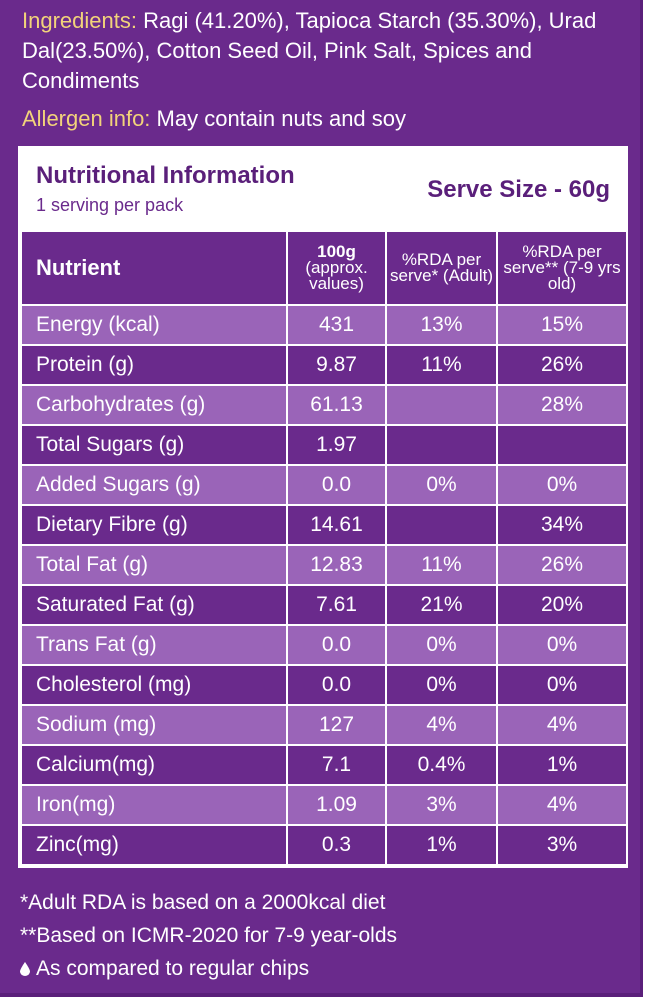 Image resolution: width=648 pixels, height=1000 pixels. What do you see at coordinates (562, 525) in the screenshot?
I see `rda-child-cell: 34%` at bounding box center [562, 525].